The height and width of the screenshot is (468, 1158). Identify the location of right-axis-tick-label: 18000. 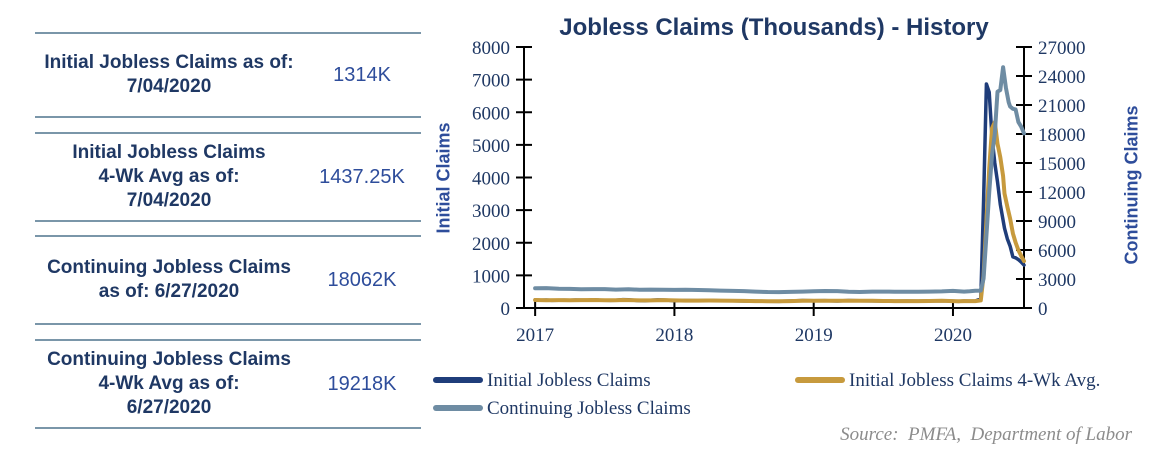
(1062, 135).